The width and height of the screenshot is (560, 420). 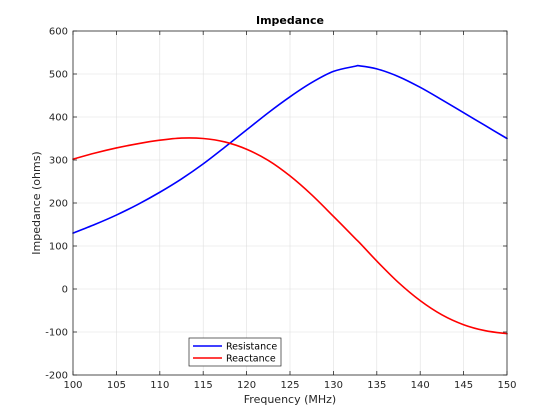 I want to click on y-tick-label: 400, so click(x=58, y=118).